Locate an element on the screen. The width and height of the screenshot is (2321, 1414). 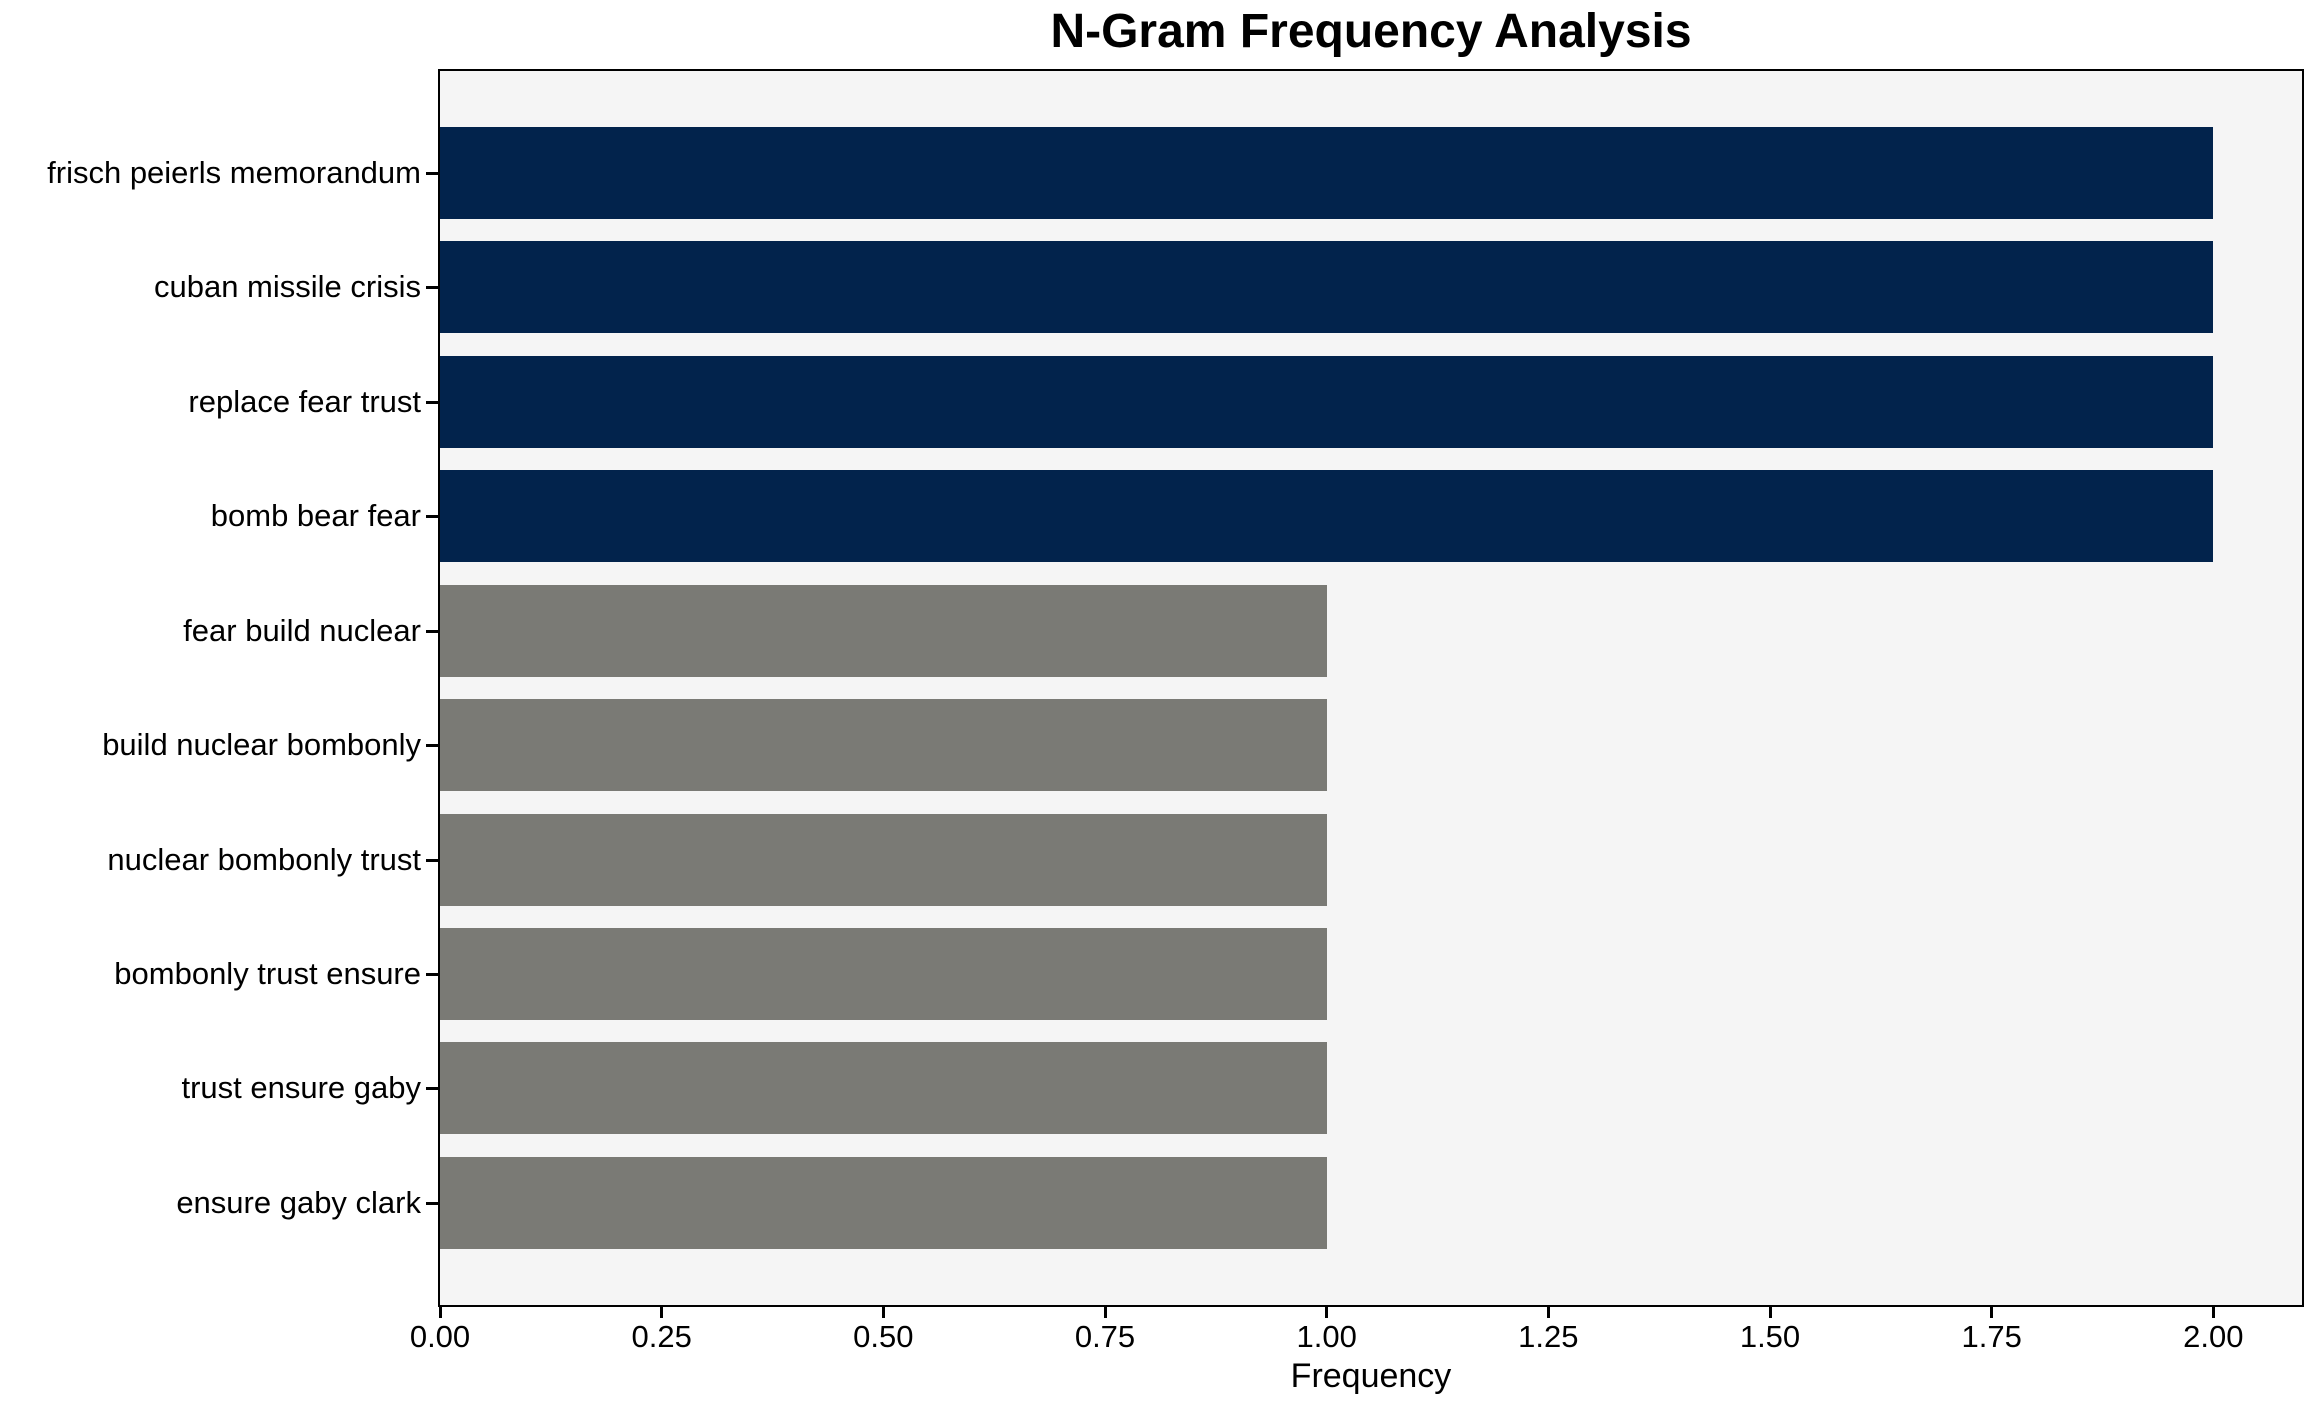
x-tick-label: 1.75 is located at coordinates (1991, 1336).